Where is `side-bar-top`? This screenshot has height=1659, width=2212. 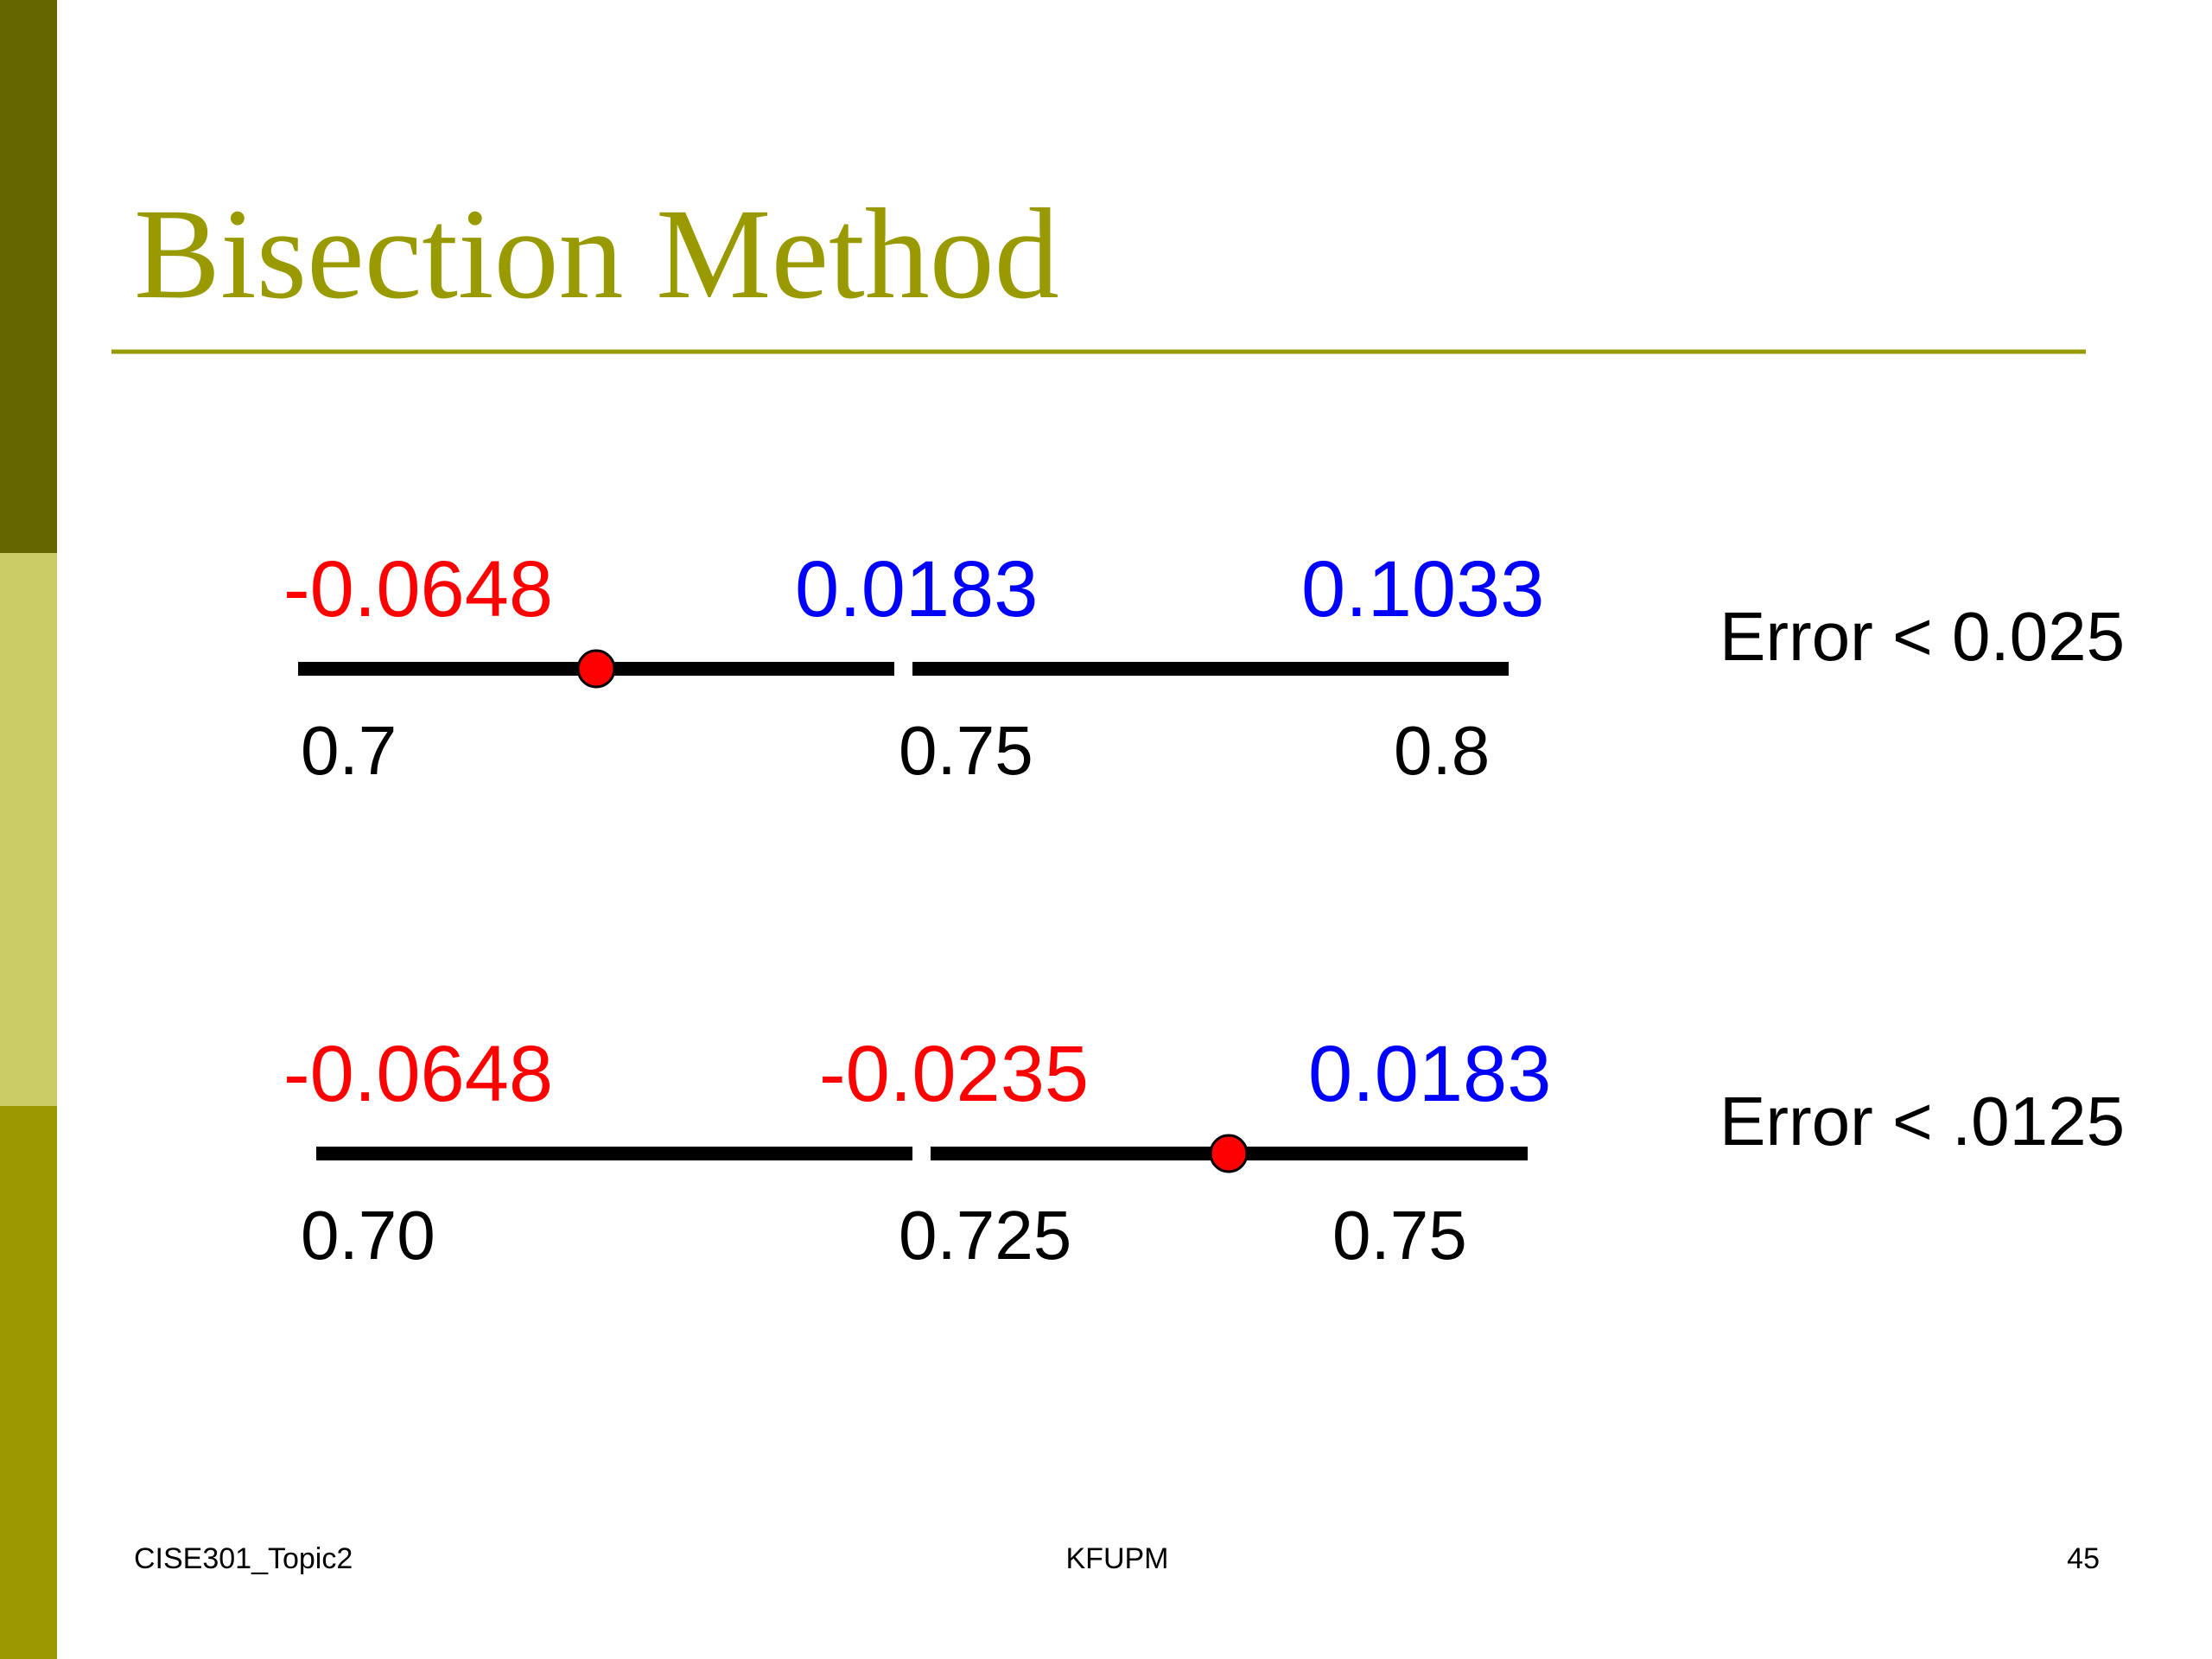
side-bar-top is located at coordinates (28, 276).